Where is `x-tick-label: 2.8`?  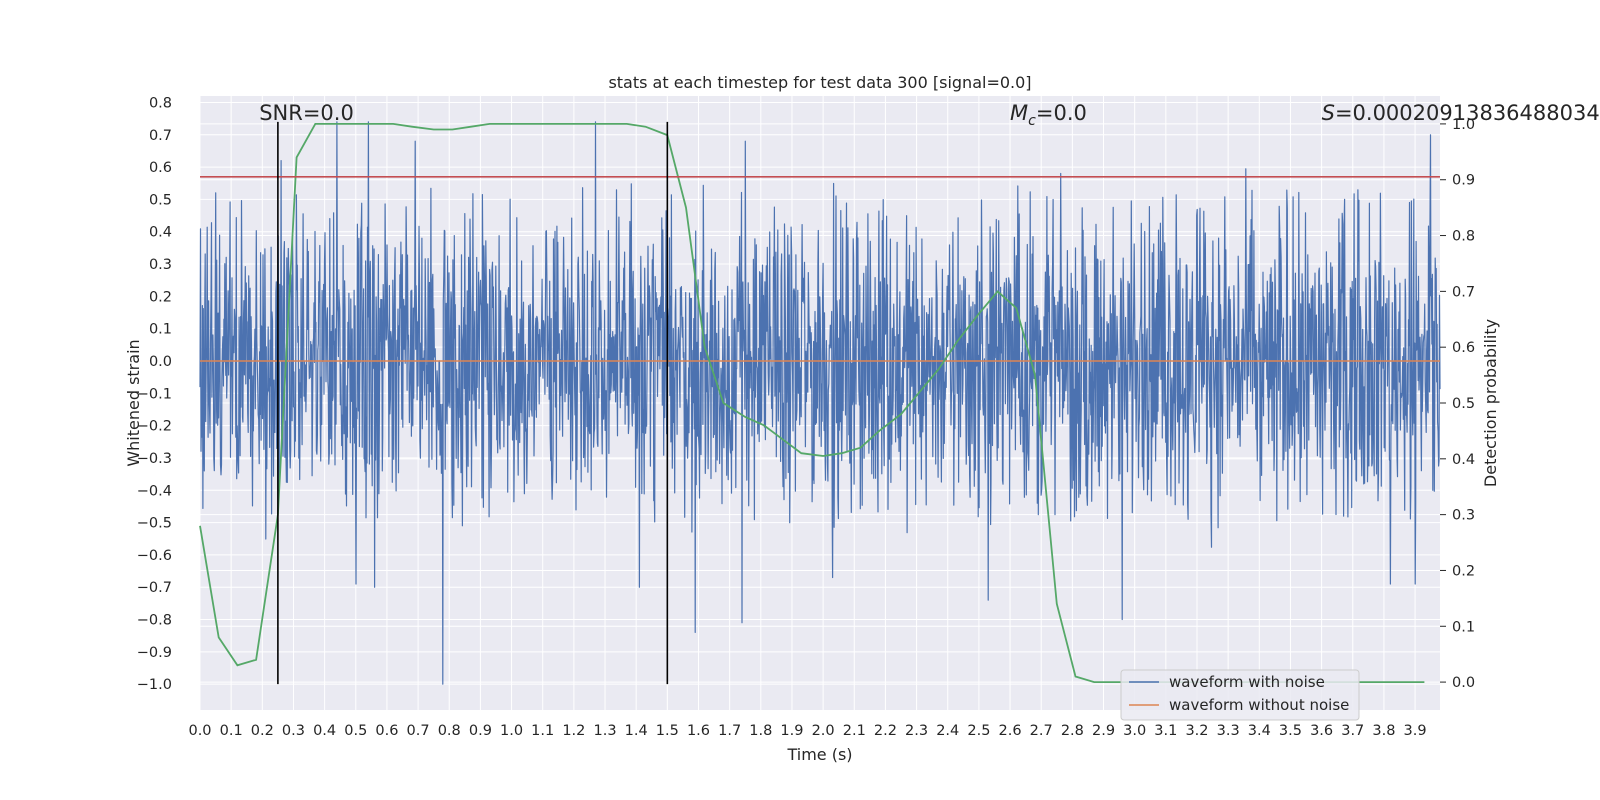
x-tick-label: 2.8 is located at coordinates (1072, 731).